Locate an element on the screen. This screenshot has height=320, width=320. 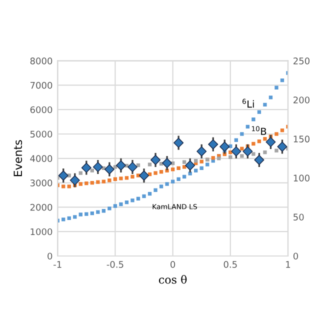
x-tick-label: -1 is located at coordinates (58, 264).